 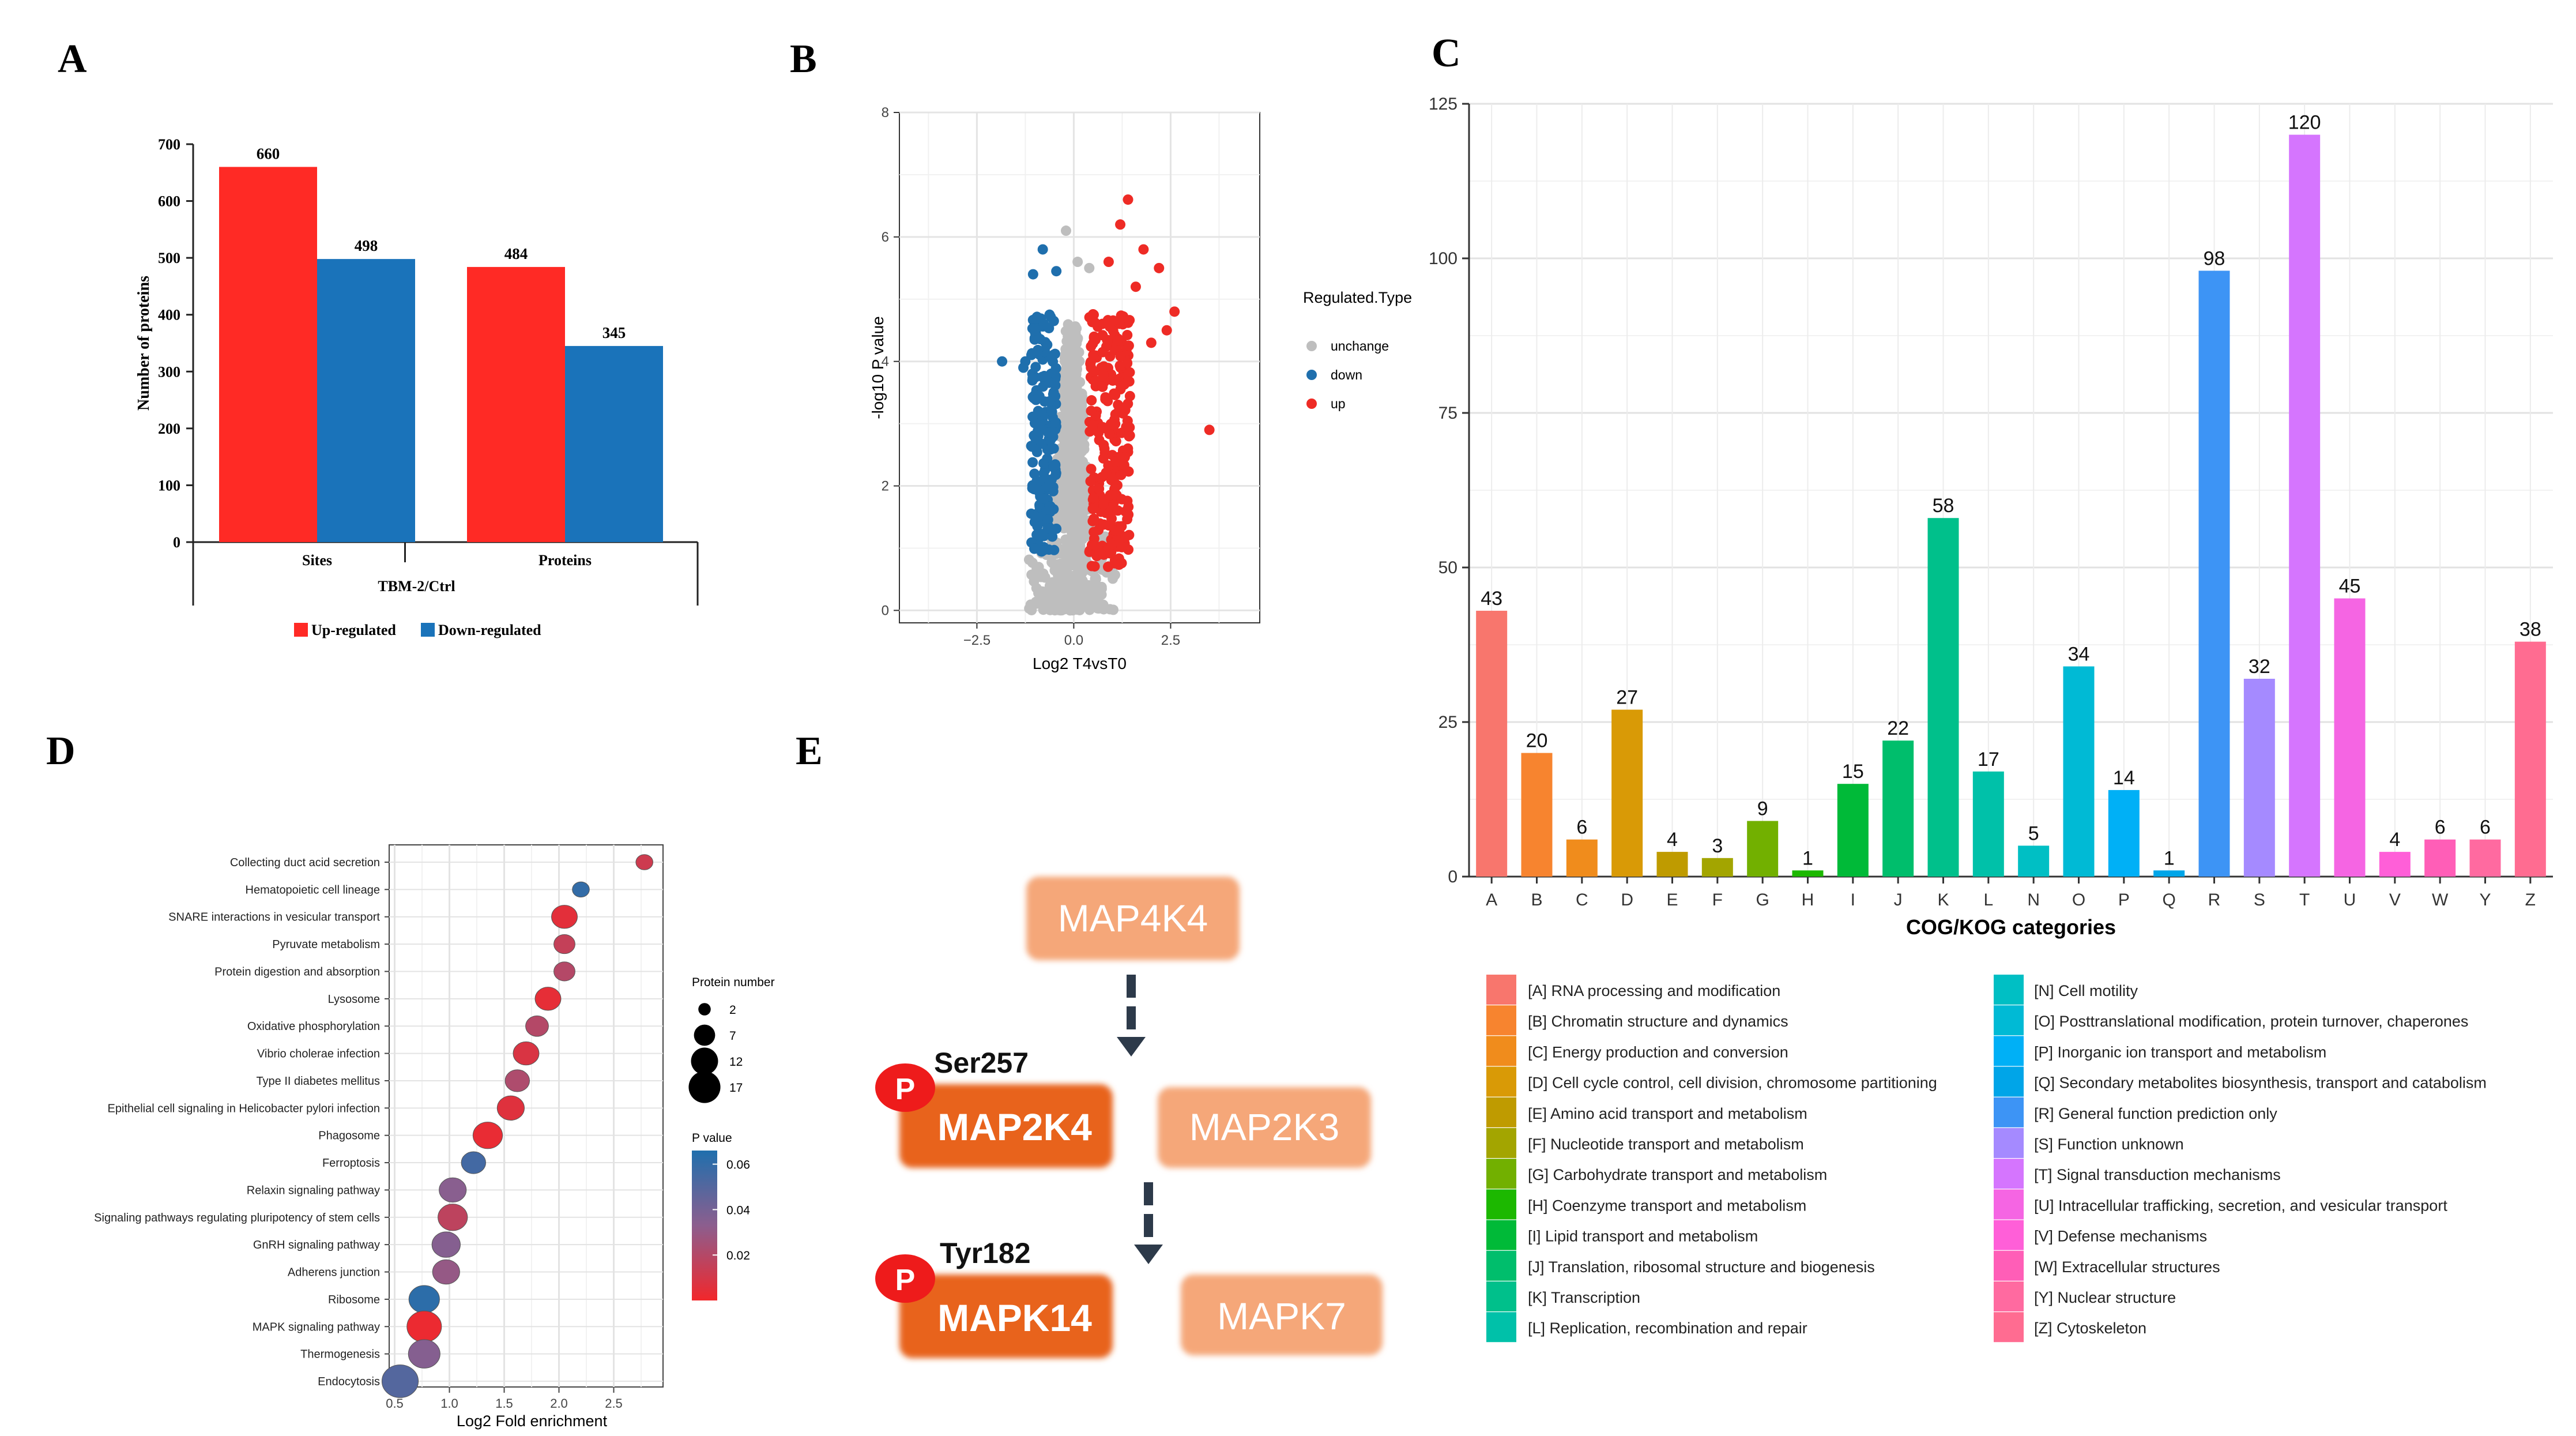 I want to click on bar-l, so click(x=1988, y=824).